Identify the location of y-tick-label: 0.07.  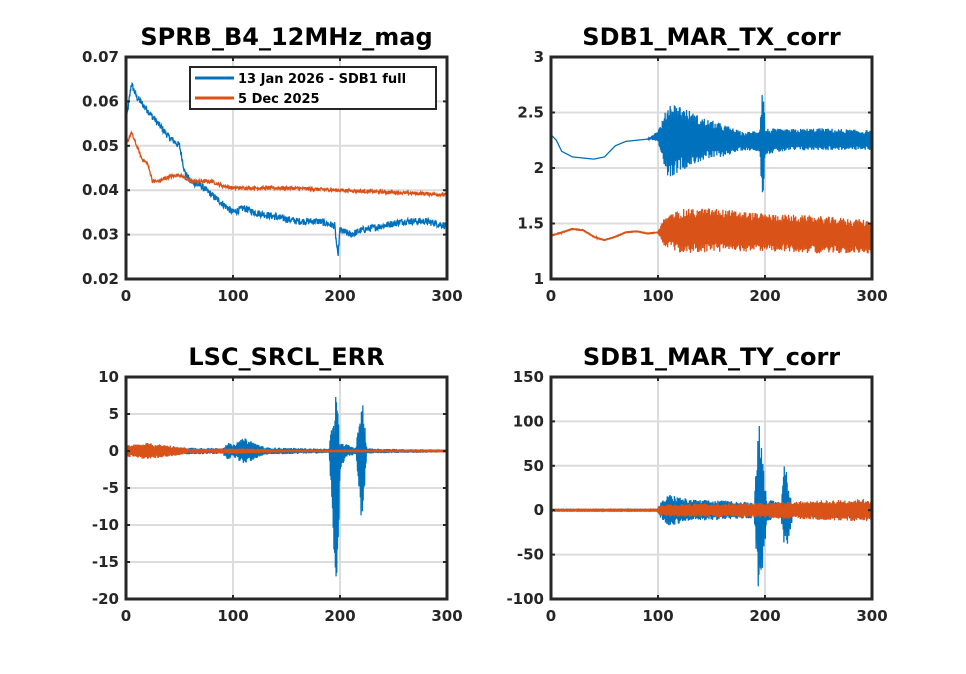
(100, 57).